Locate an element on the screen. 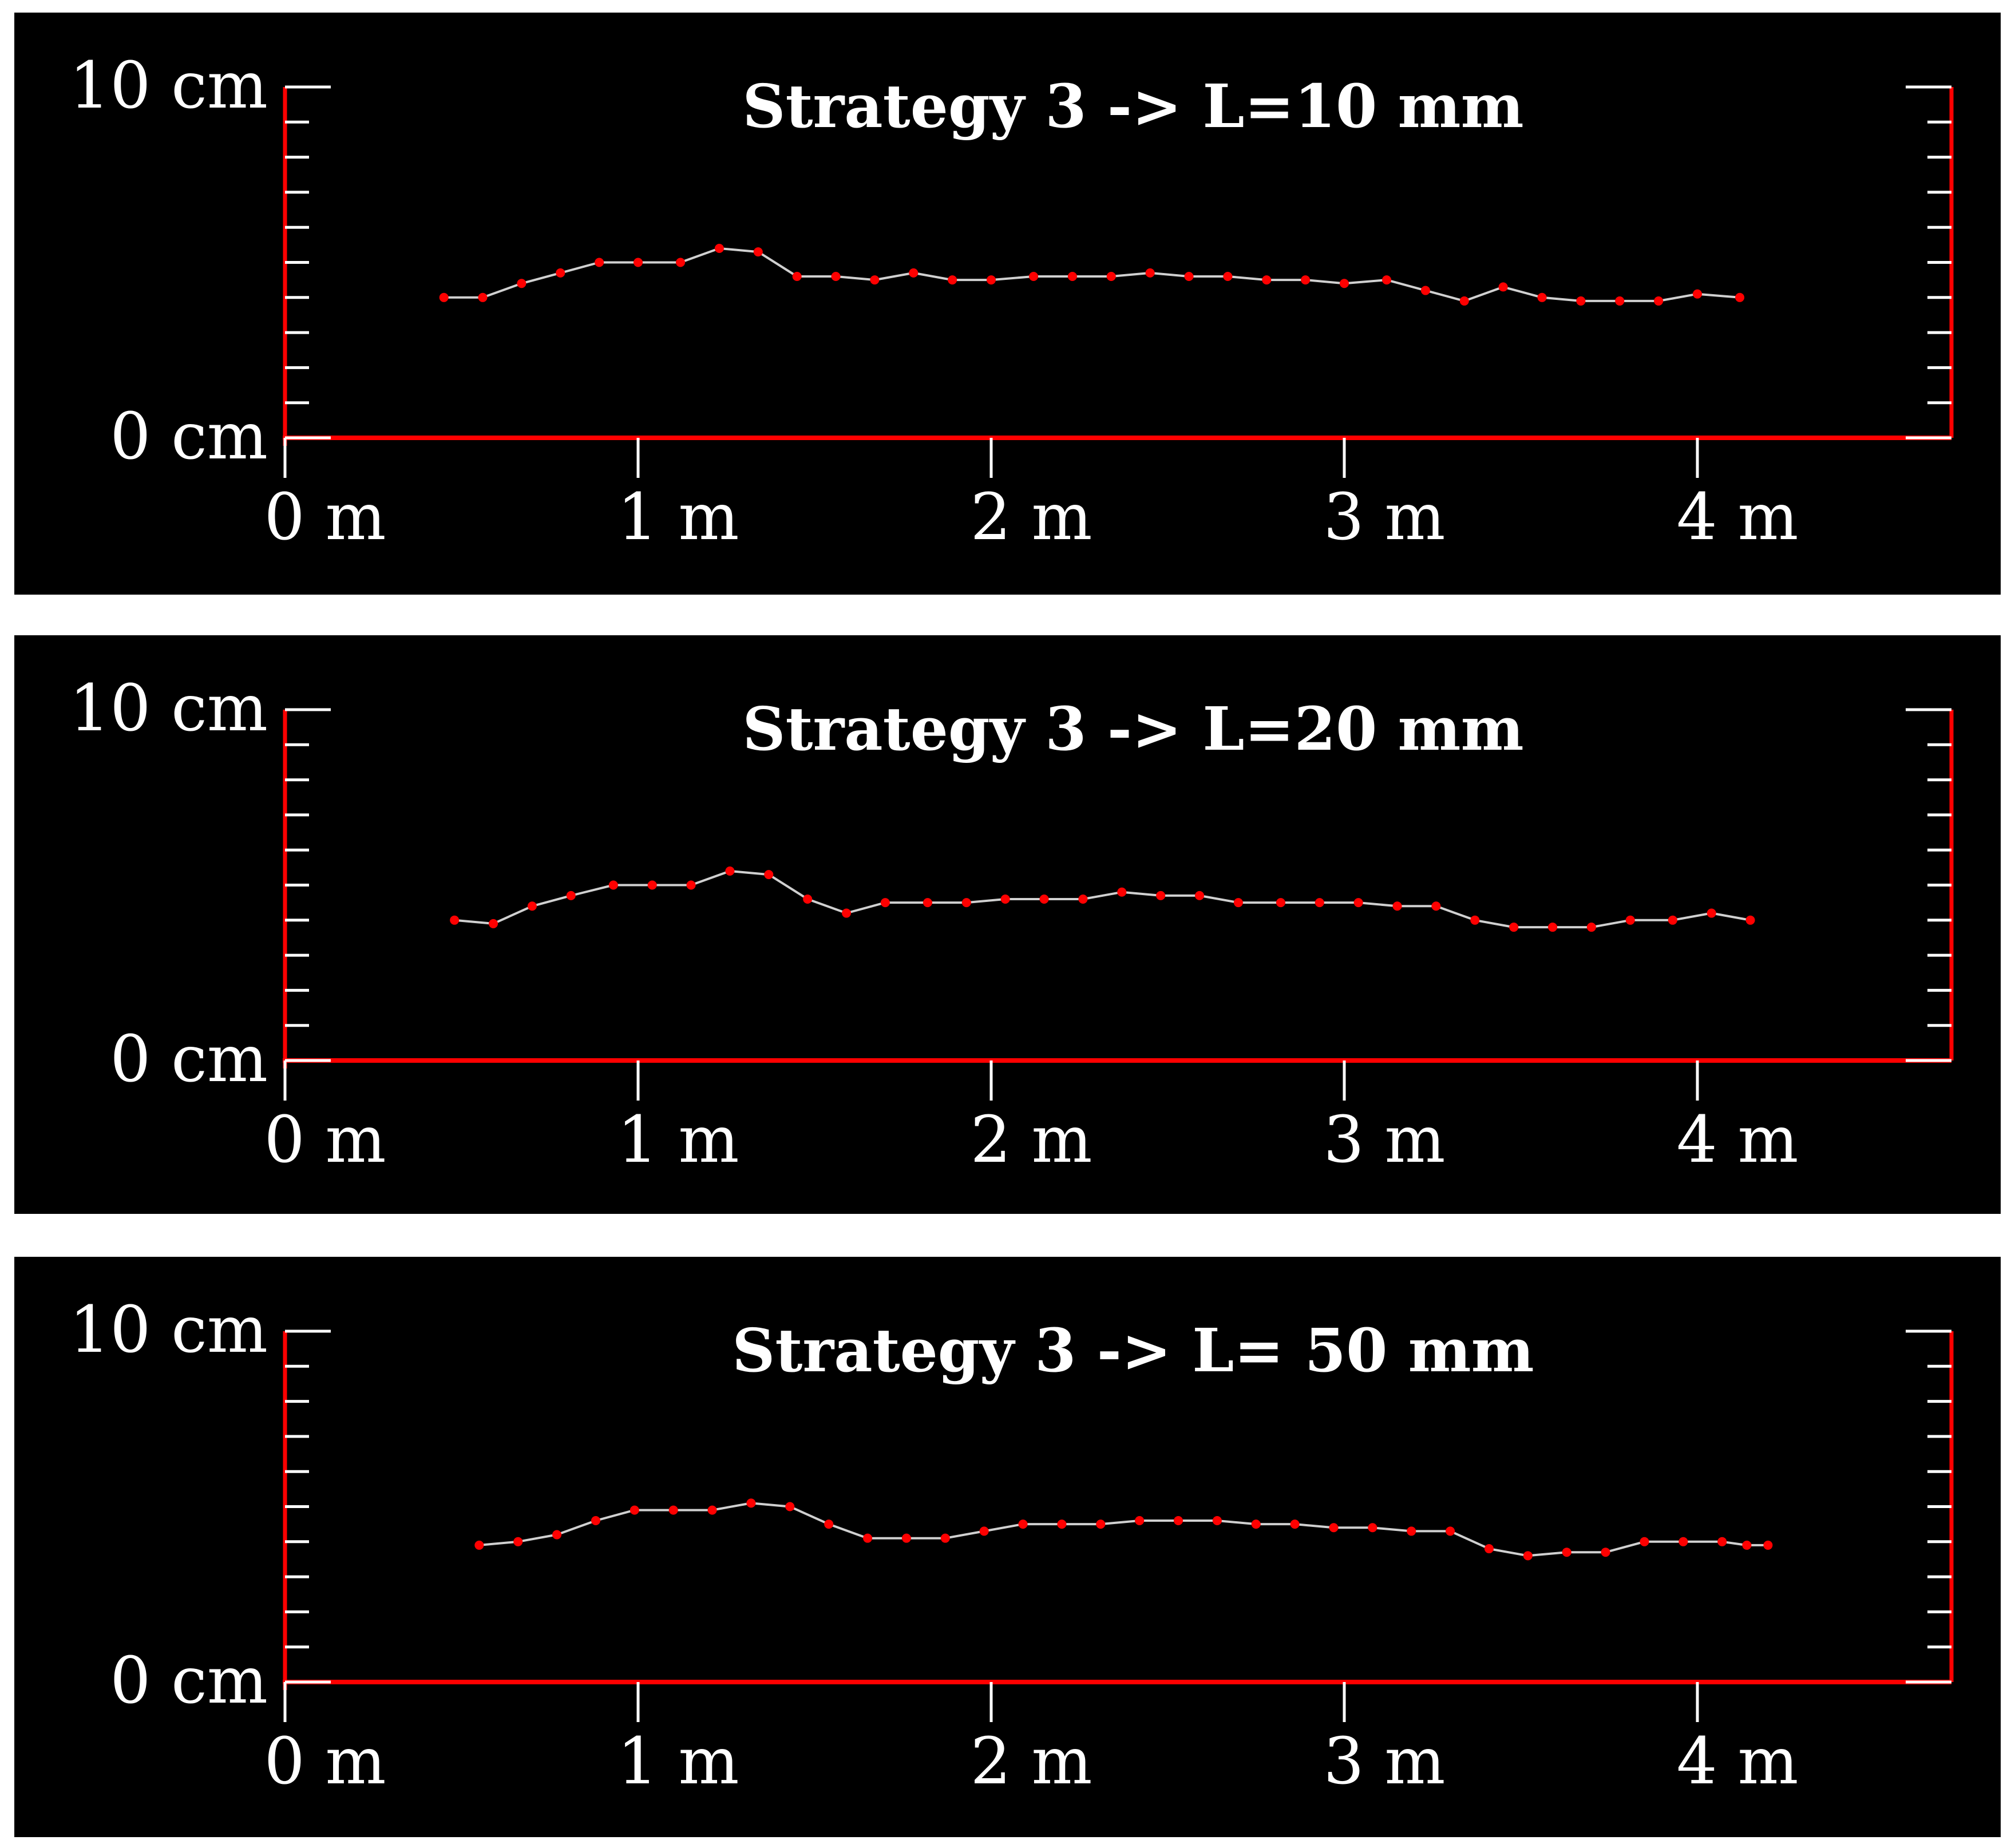 The width and height of the screenshot is (2015, 1848). chart-title: Strategy 3 -> L=20 mm is located at coordinates (1132, 729).